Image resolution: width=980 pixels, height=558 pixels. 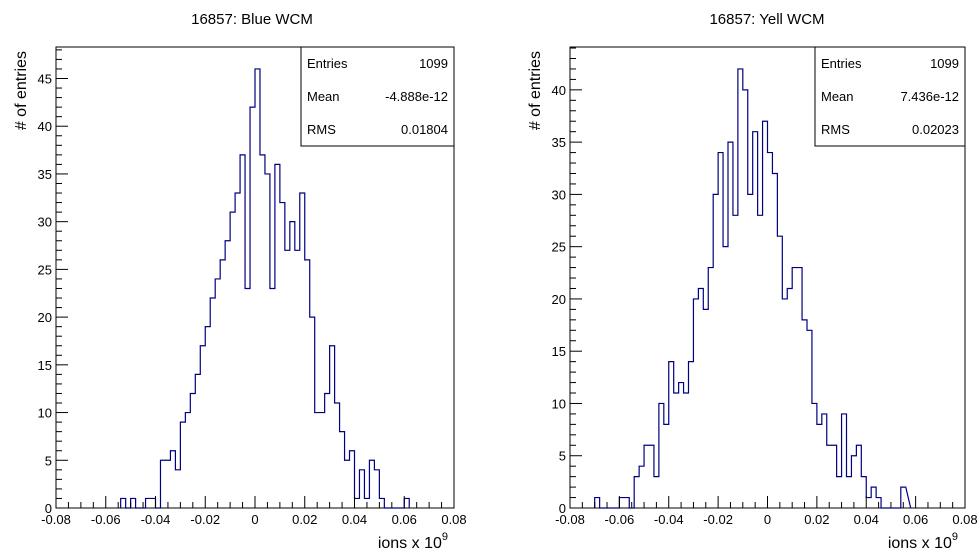 I want to click on stats-value: 0.01804, so click(x=424, y=129).